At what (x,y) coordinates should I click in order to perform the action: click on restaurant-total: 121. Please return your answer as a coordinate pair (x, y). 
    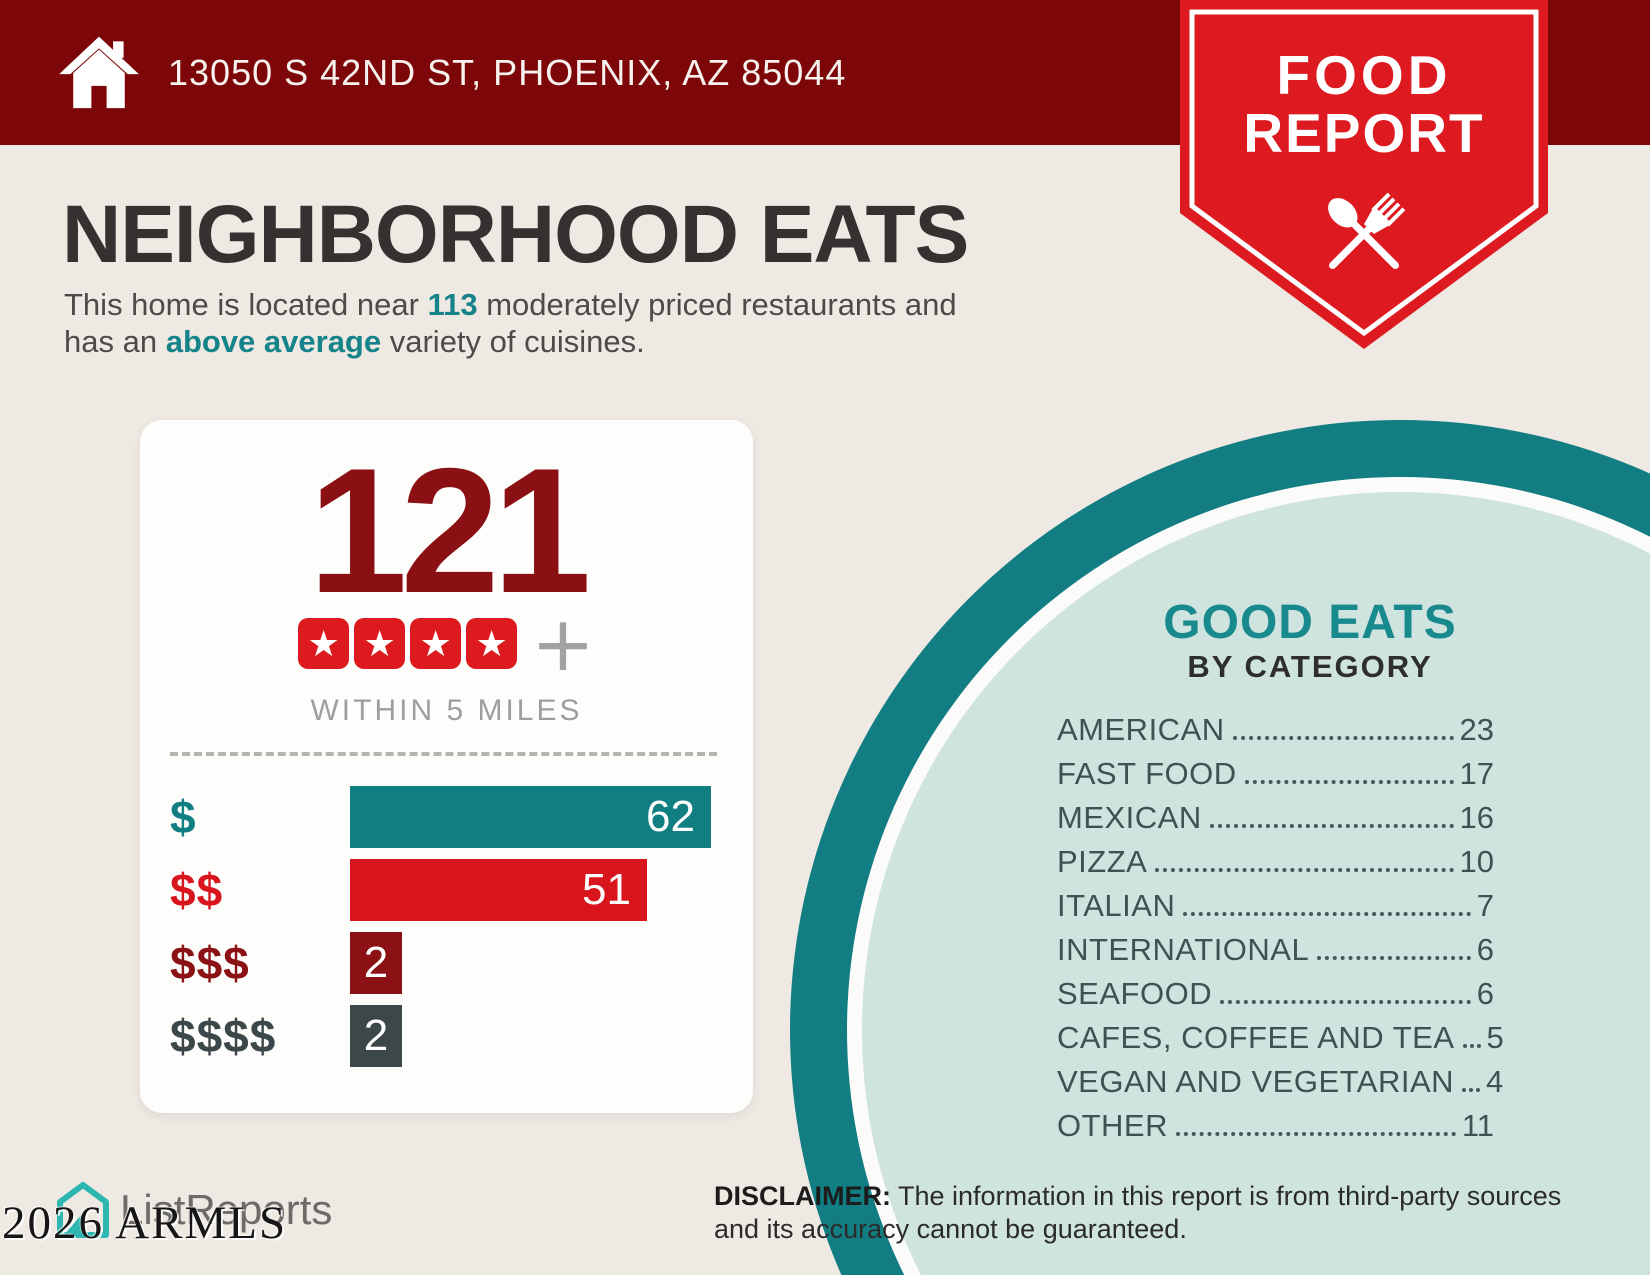
    Looking at the image, I should click on (450, 530).